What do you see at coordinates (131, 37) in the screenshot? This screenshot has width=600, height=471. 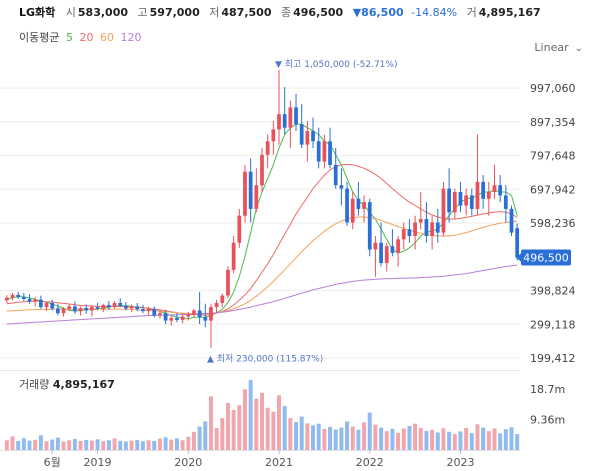 I see `ma-legend-120: 120` at bounding box center [131, 37].